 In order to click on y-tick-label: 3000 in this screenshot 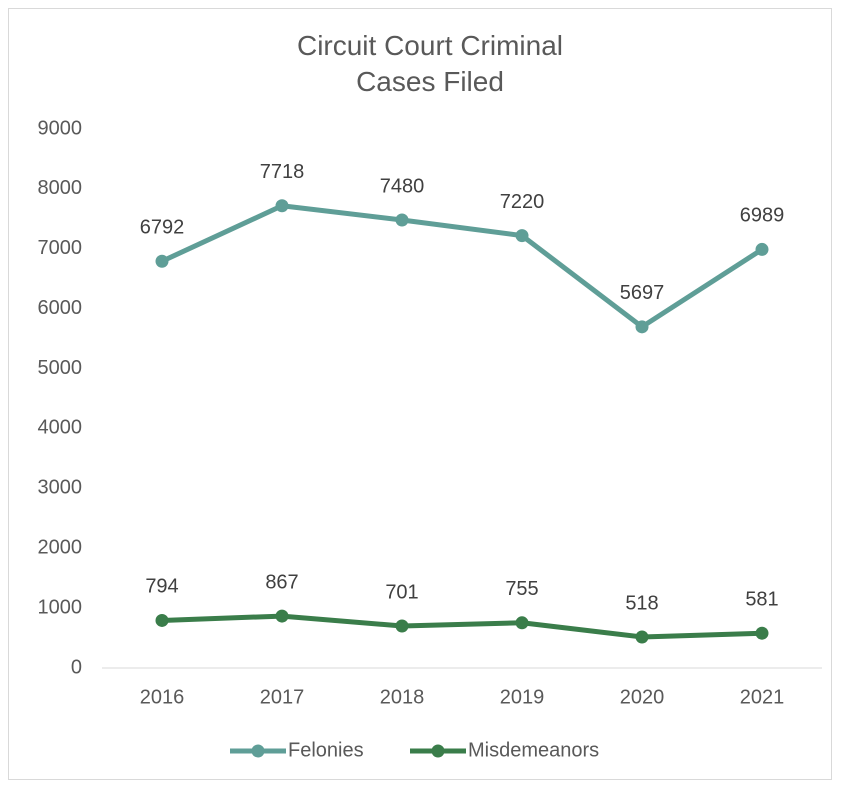, I will do `click(60, 488)`.